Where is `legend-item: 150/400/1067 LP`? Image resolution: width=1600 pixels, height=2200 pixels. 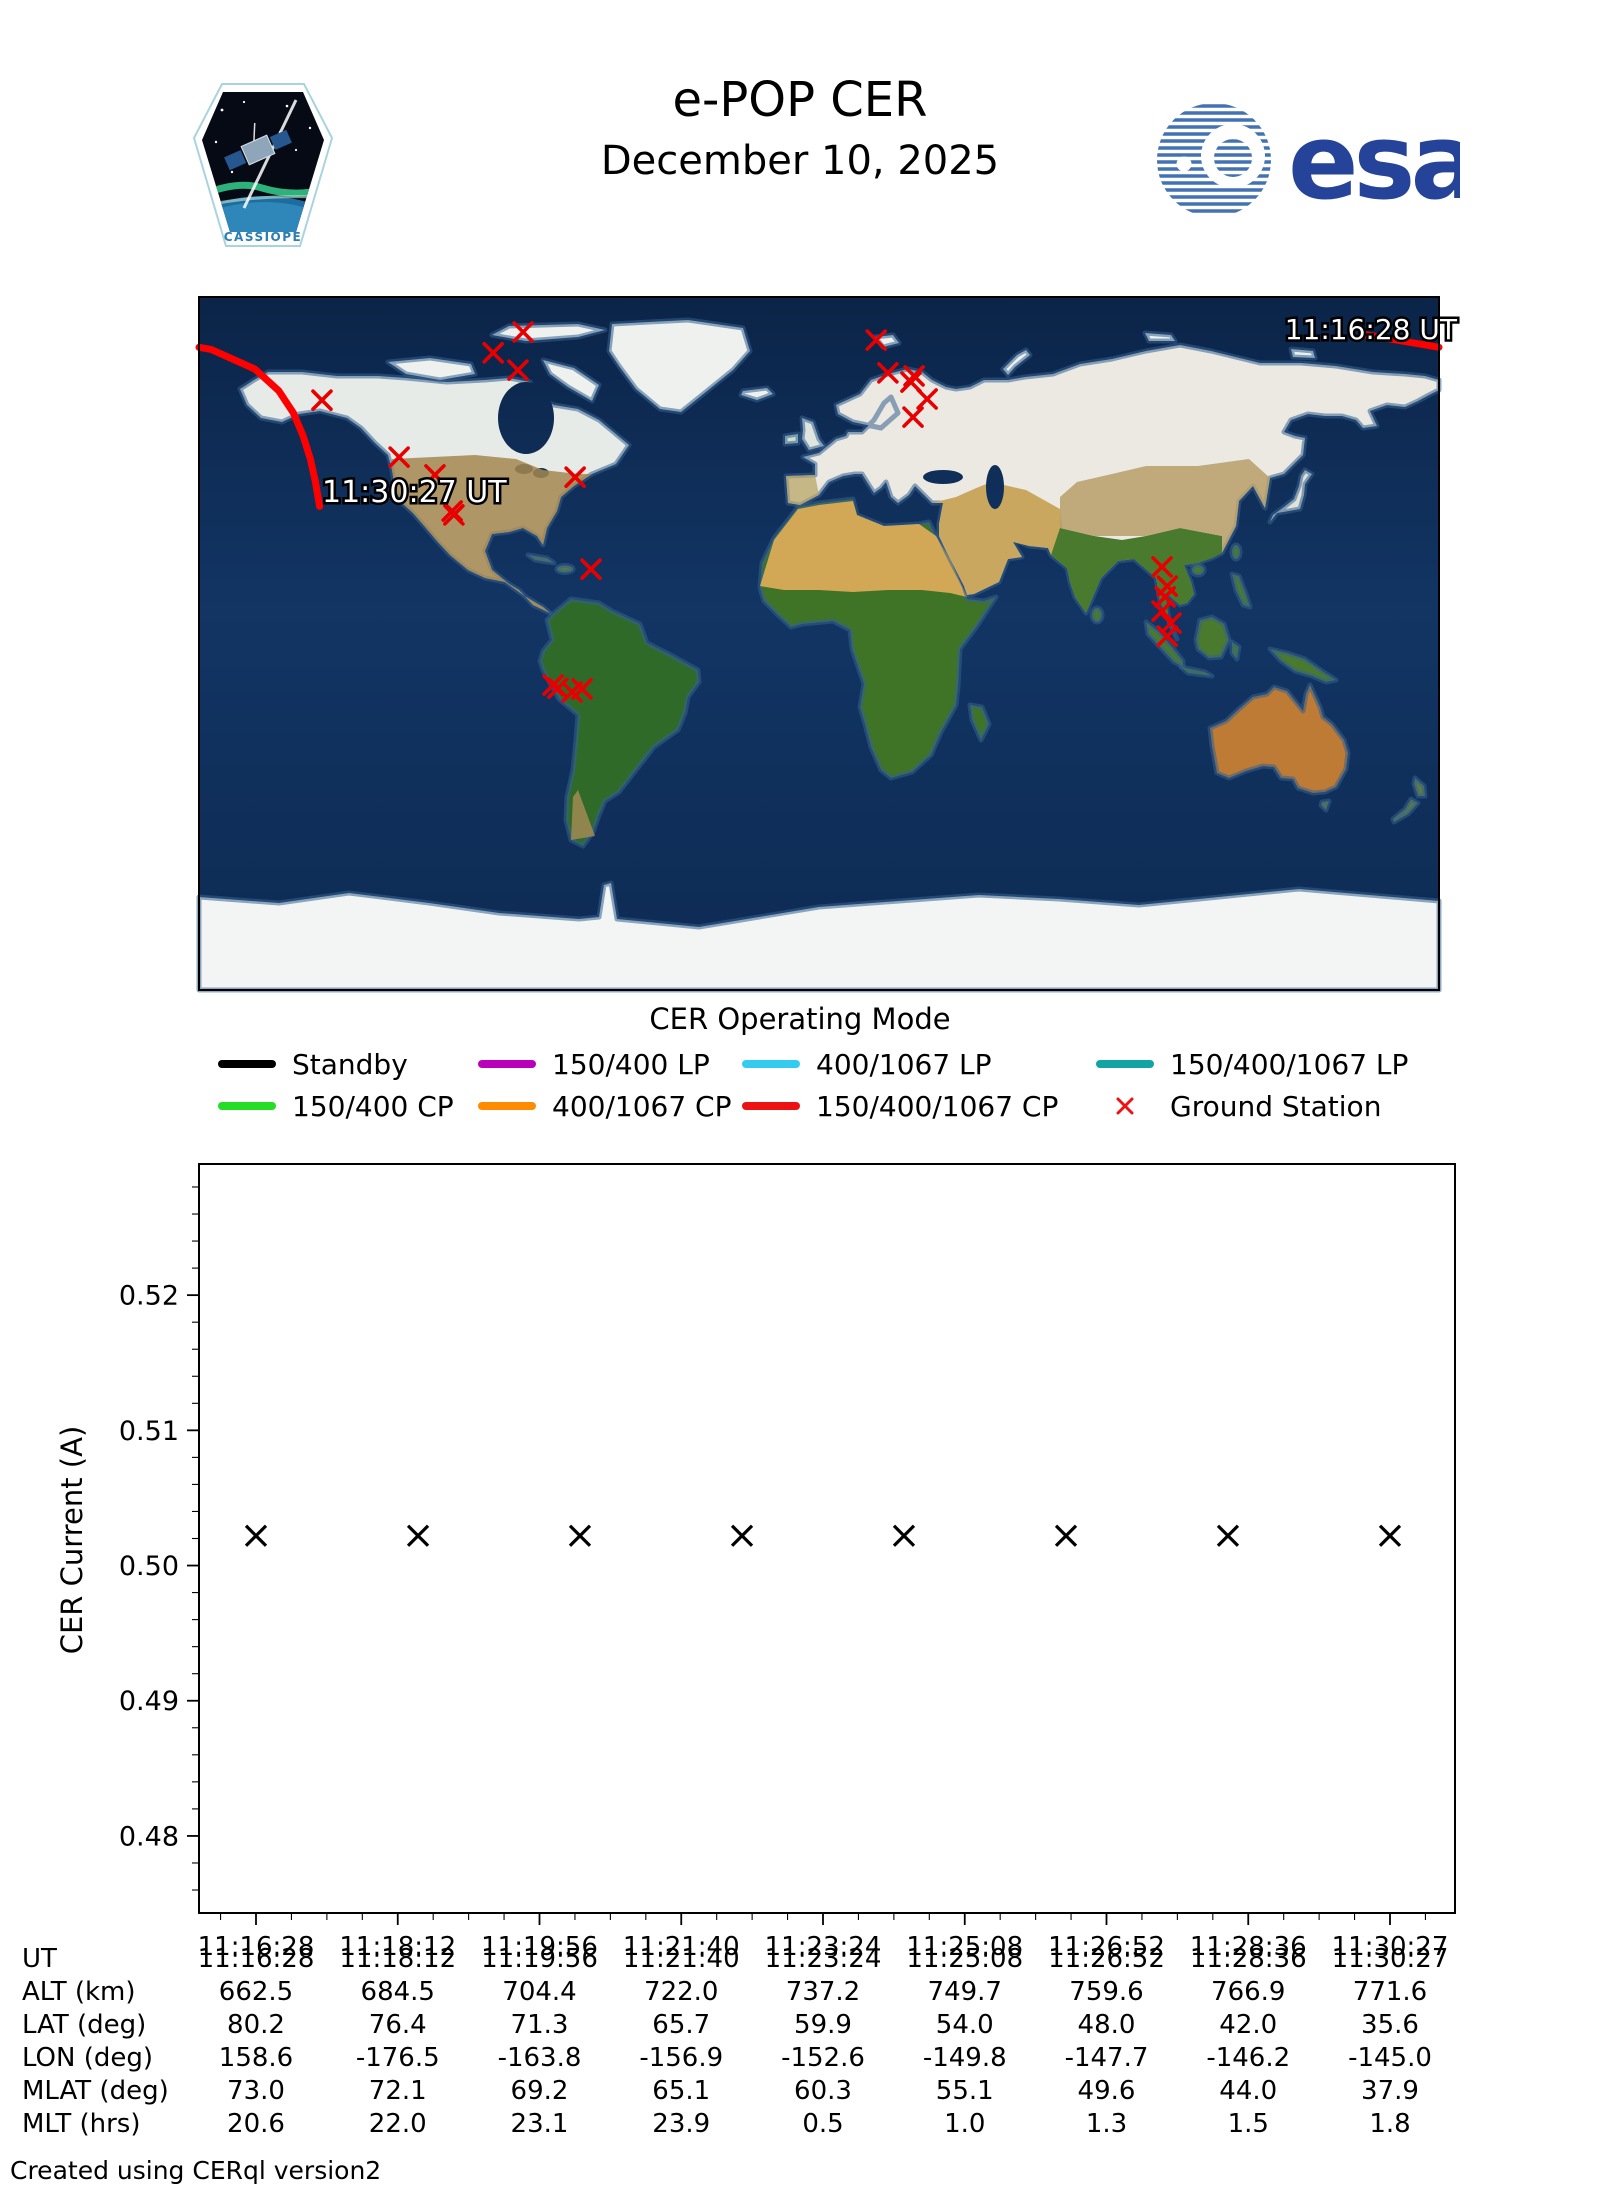 legend-item: 150/400/1067 LP is located at coordinates (1252, 1064).